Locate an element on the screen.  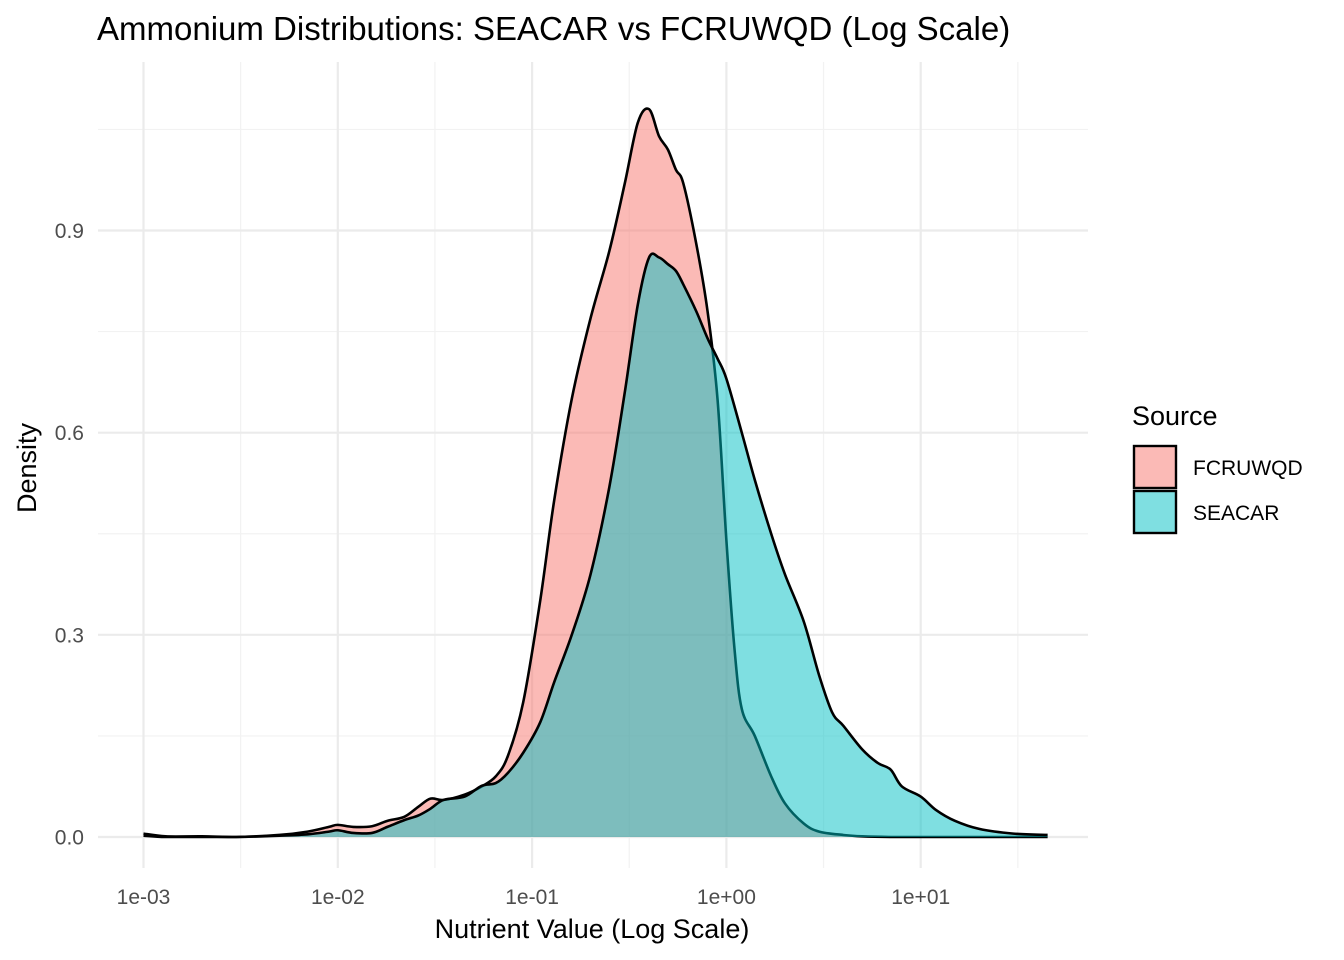
legend-title: Source is located at coordinates (1175, 416).